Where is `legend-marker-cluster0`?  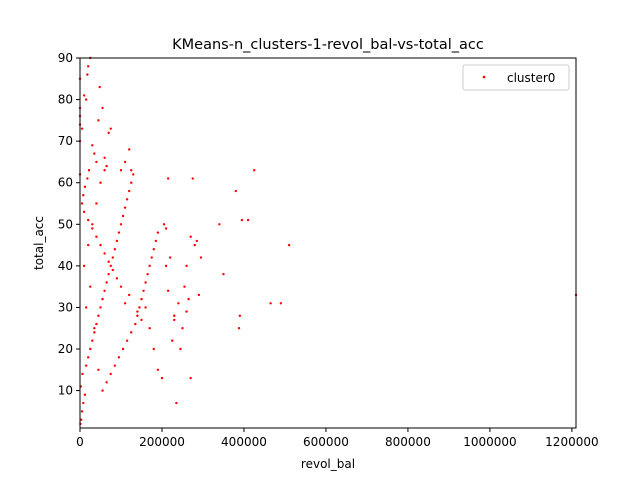 legend-marker-cluster0 is located at coordinates (484, 77).